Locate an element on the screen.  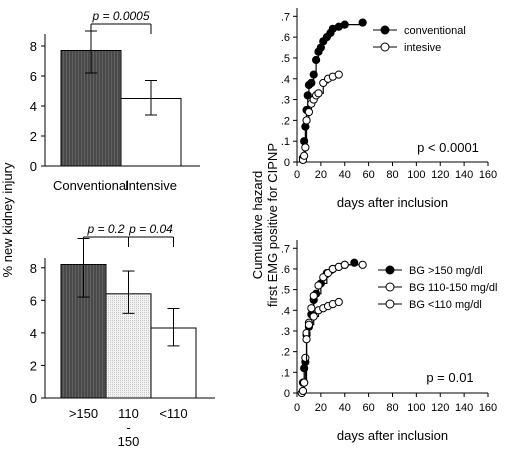
category-label: >150 is located at coordinates (83, 413).